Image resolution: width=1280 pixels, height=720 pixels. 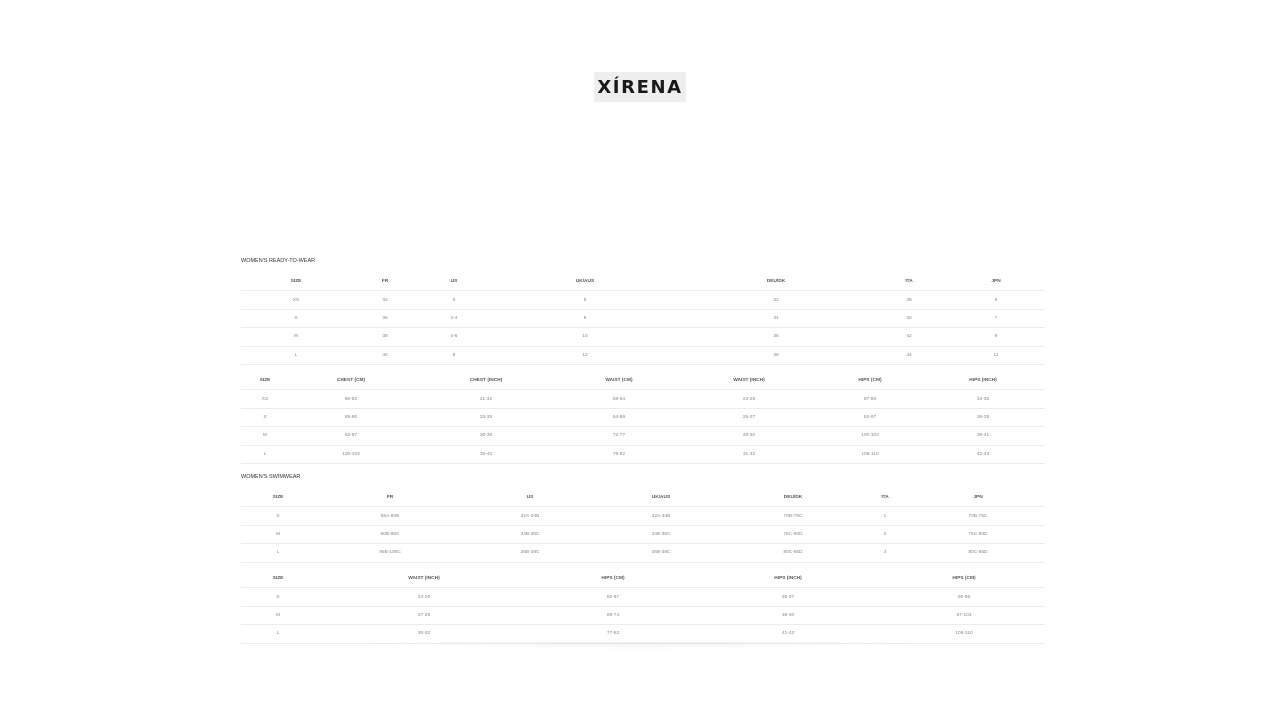 I want to click on table-cell: 39-40, so click(x=486, y=454).